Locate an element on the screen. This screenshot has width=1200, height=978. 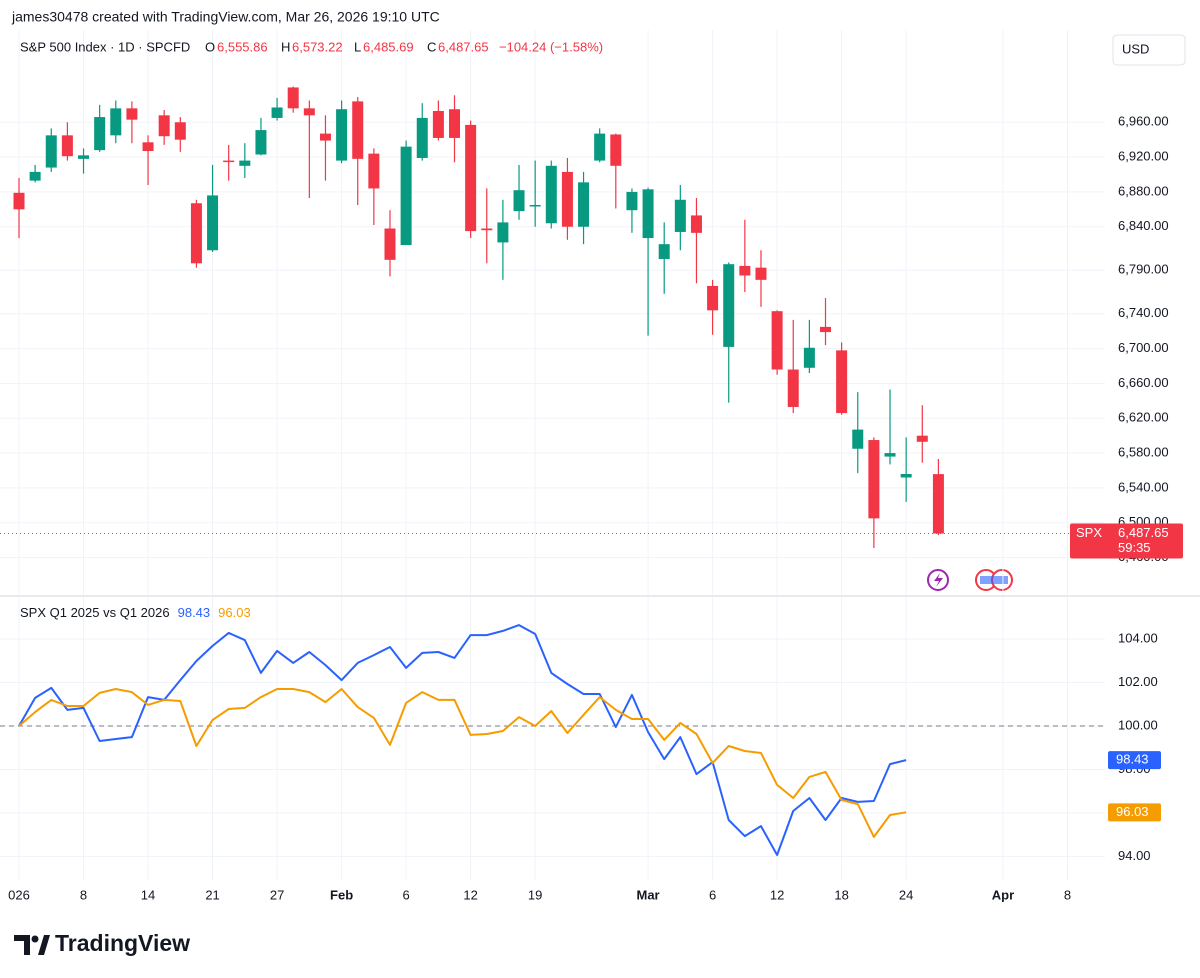
x-tick-label: 14 is located at coordinates (148, 894).